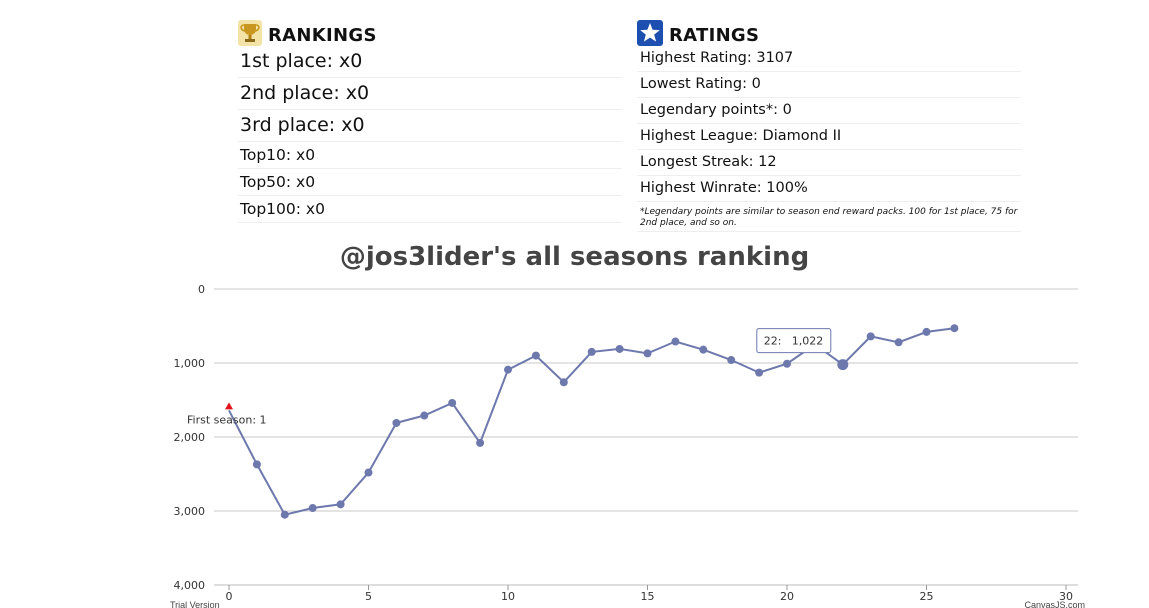 The width and height of the screenshot is (1149, 608). I want to click on rankings-title: RANKINGS, so click(322, 35).